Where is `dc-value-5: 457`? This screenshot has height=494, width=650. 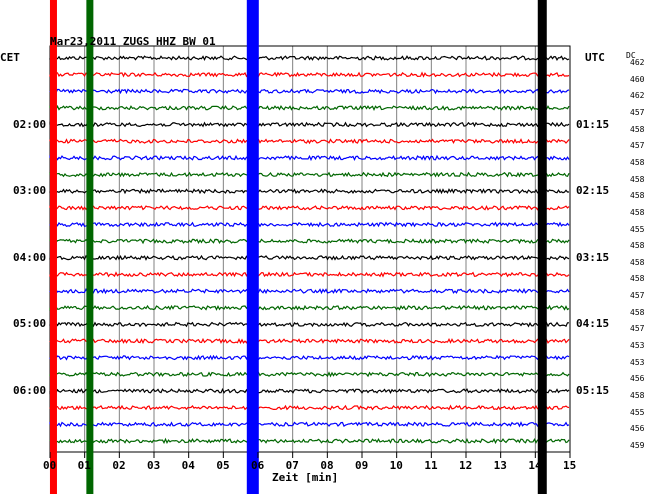
dc-value-5: 457 is located at coordinates (637, 146).